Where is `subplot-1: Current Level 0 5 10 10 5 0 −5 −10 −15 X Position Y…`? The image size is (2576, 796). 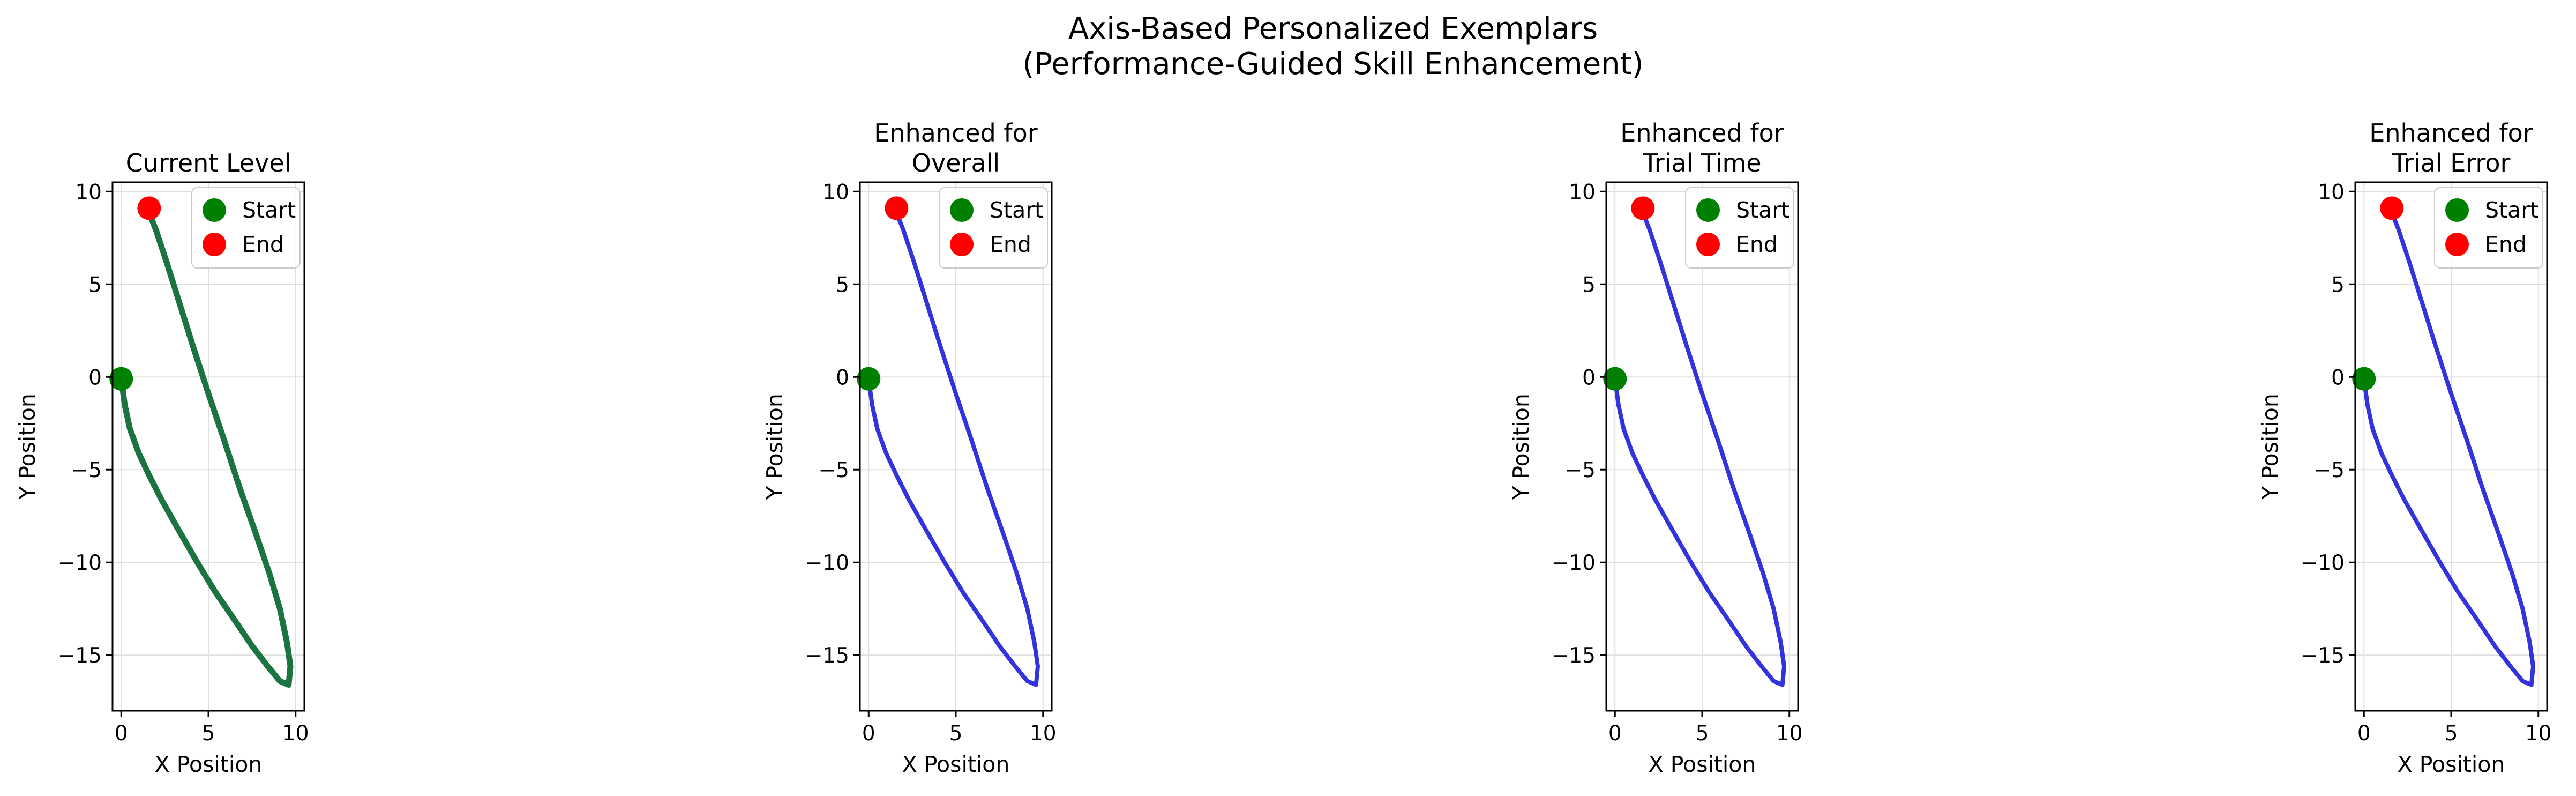 subplot-1: Current Level 0 5 10 10 5 0 −5 −10 −15 X Position Y… is located at coordinates (161, 462).